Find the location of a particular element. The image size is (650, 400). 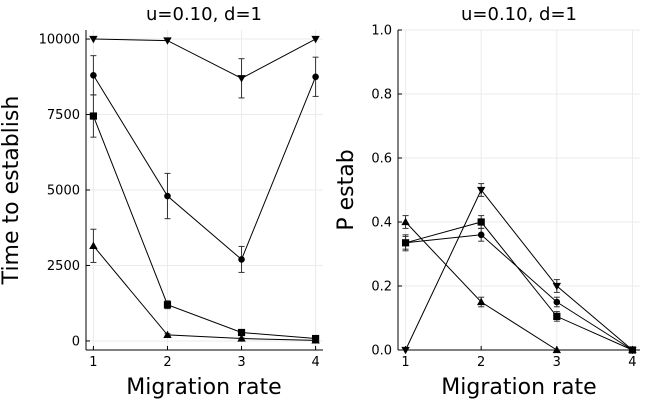

left-chart-title: u=0.10, d=1 is located at coordinates (204, 14).